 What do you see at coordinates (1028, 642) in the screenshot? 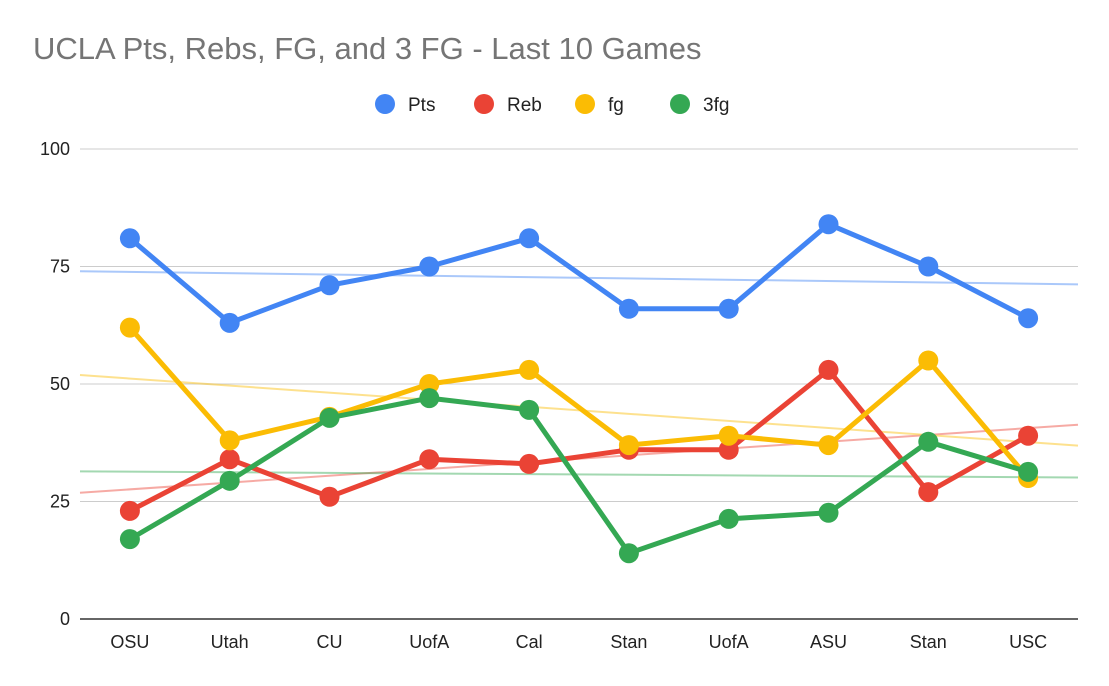
I see `x-tick-label: USC` at bounding box center [1028, 642].